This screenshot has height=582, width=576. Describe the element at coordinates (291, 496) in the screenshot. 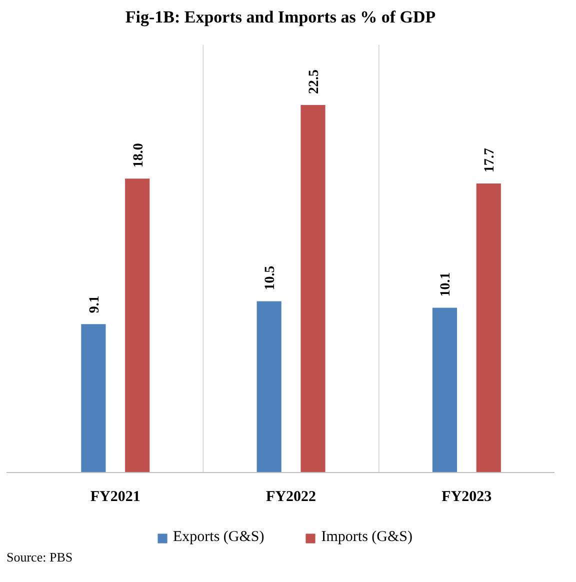

I see `x-tick-label: FY2022` at that location.